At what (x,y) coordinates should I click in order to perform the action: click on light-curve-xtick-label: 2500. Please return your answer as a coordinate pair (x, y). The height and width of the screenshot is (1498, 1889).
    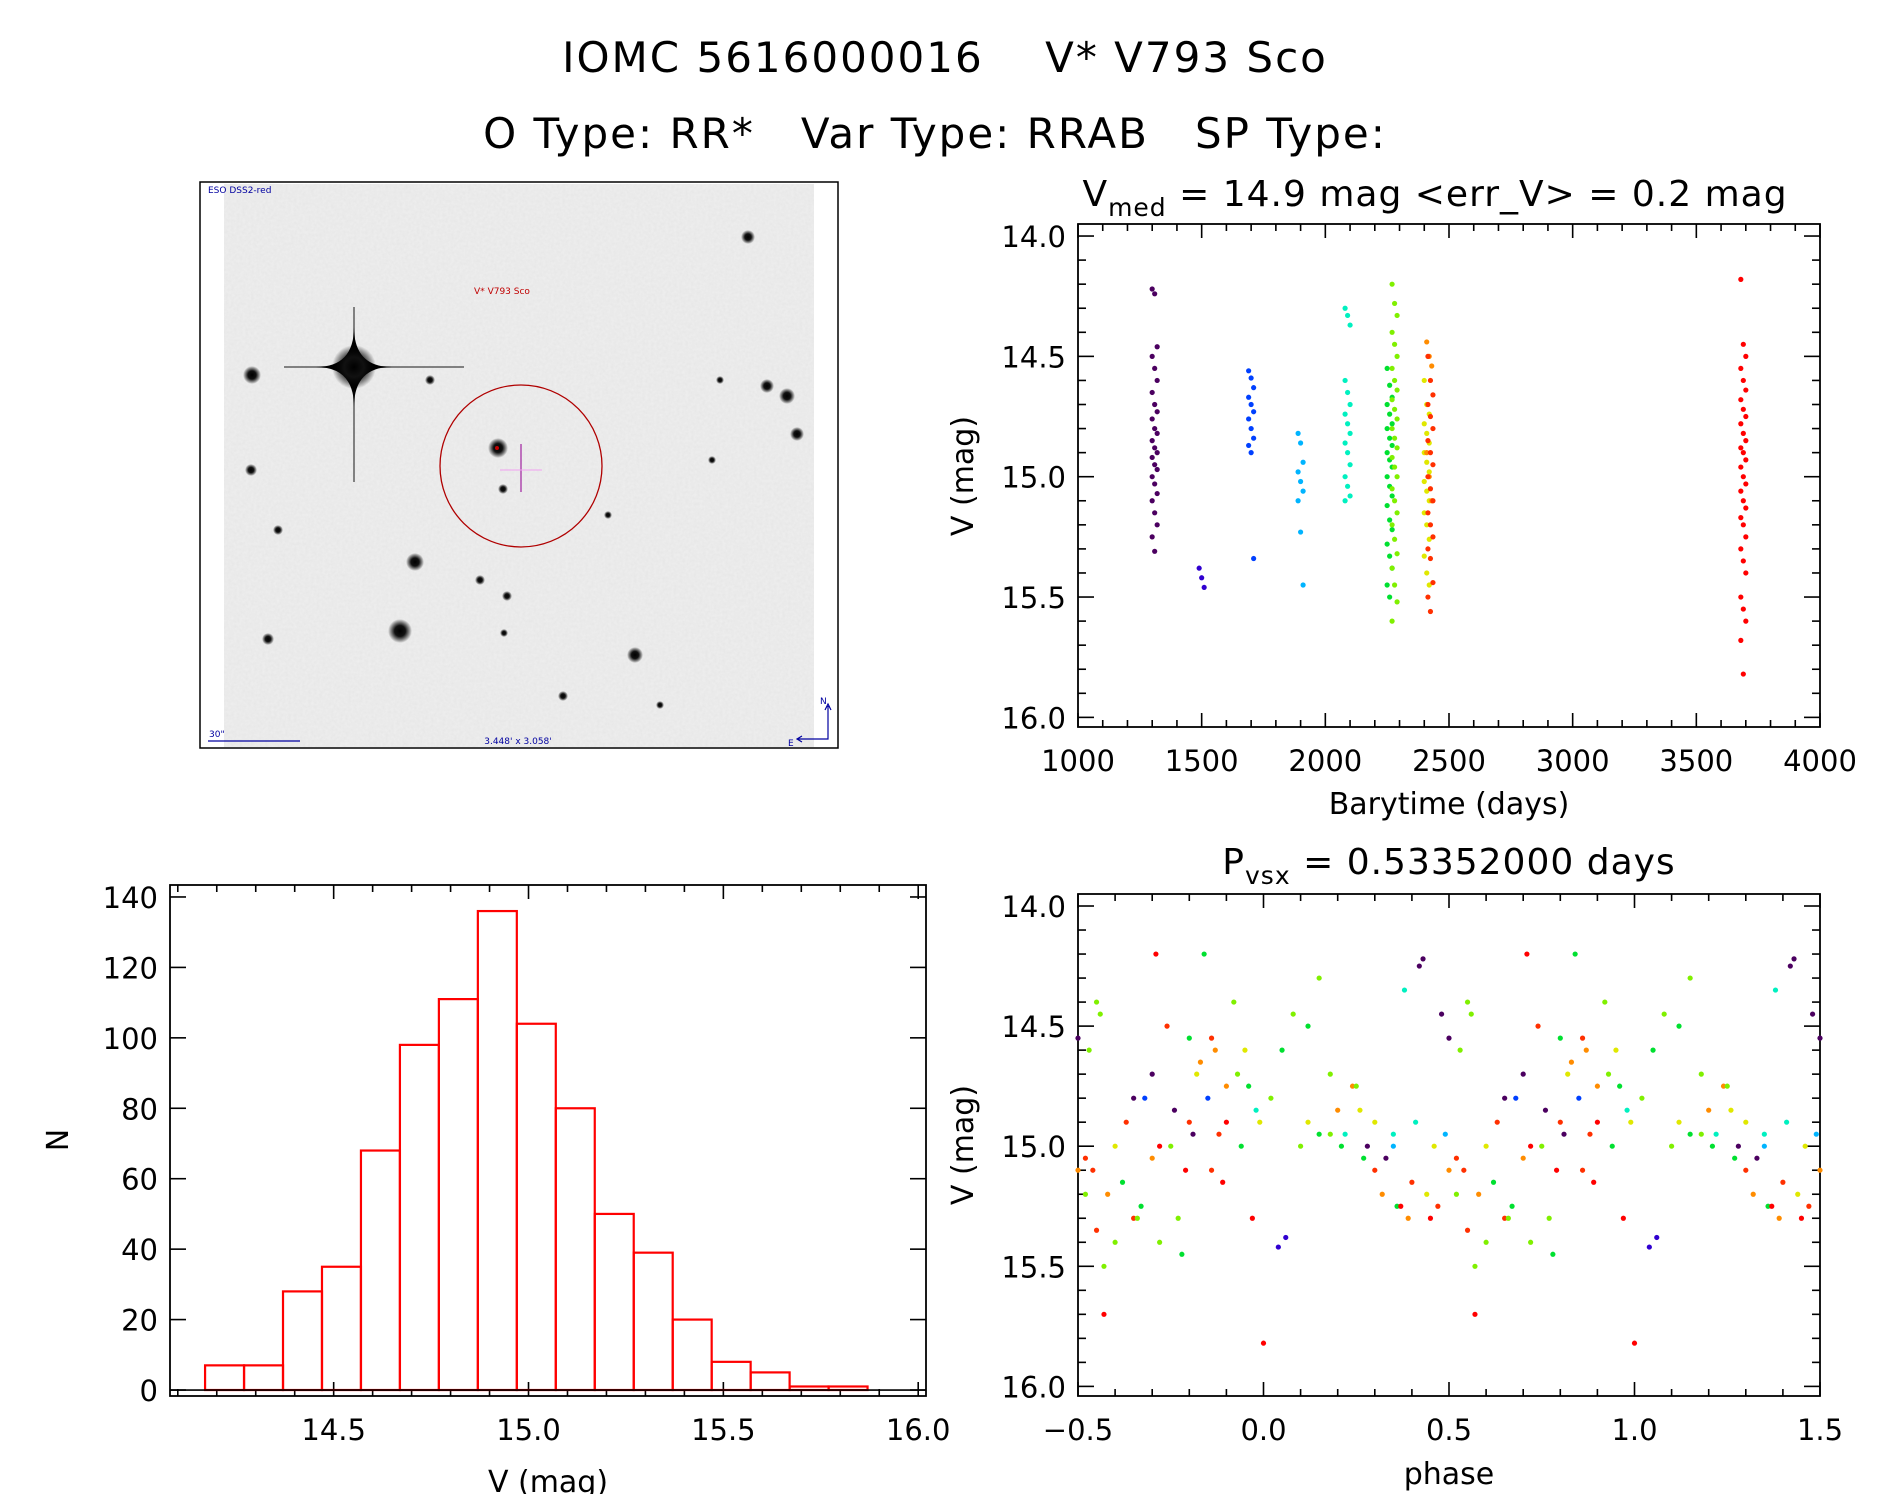
    Looking at the image, I should click on (1449, 761).